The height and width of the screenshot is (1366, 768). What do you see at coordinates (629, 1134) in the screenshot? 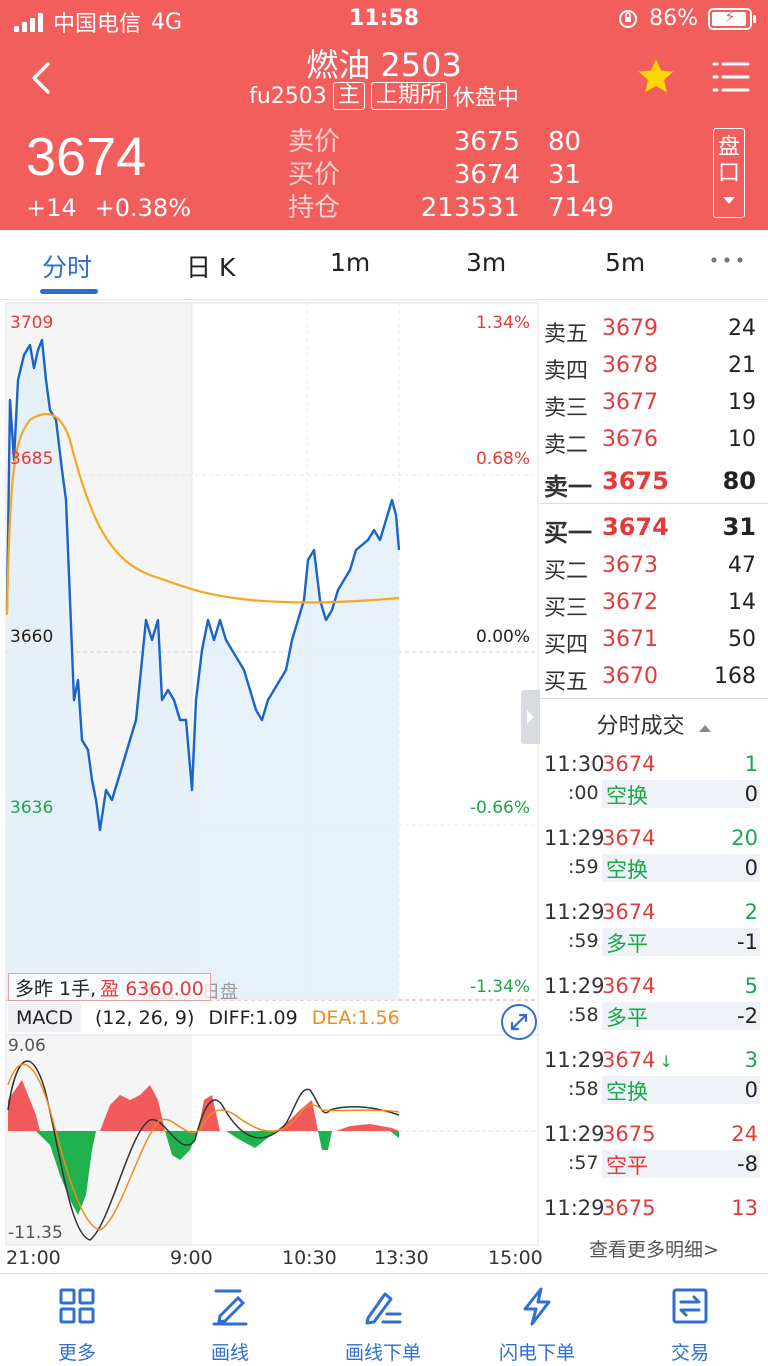
I see `tick-price: 3675` at bounding box center [629, 1134].